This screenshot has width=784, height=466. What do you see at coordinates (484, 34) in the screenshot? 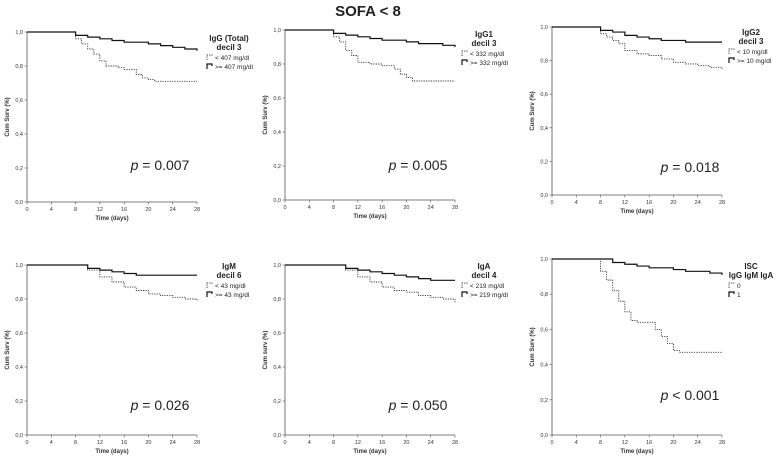
I see `legend-title-line: IgG1` at bounding box center [484, 34].